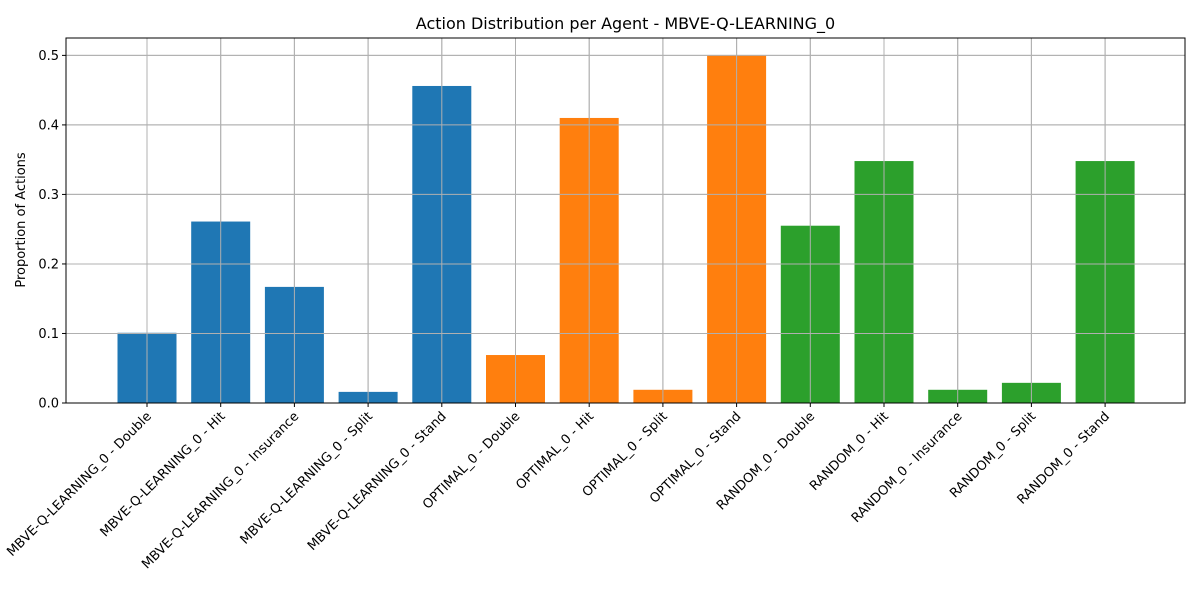 The height and width of the screenshot is (600, 1200). Describe the element at coordinates (79, 484) in the screenshot. I see `x-tick-label: MBVE-Q-LEARNING_0 - Double` at that location.